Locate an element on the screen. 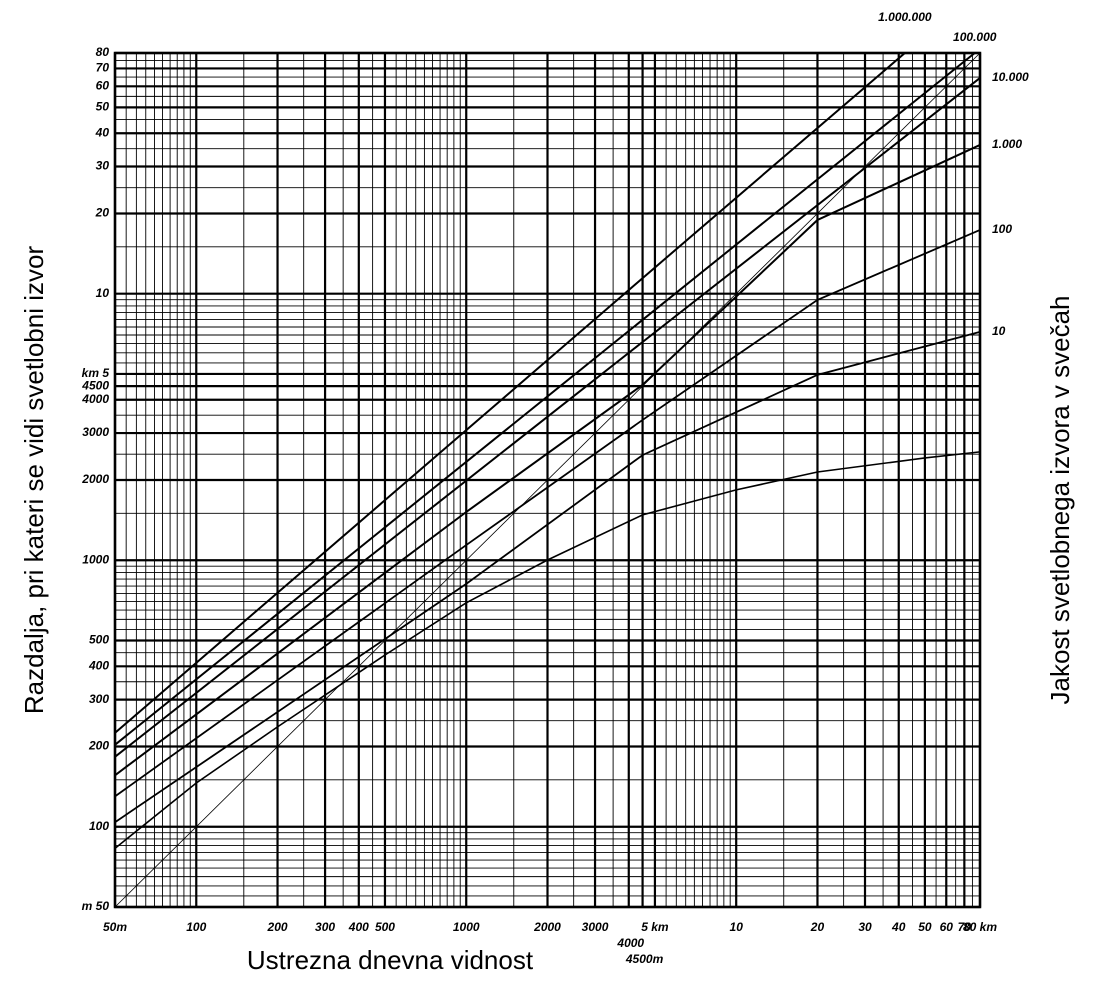 This screenshot has width=1106, height=992. y-tick-label: 30 is located at coordinates (103, 166).